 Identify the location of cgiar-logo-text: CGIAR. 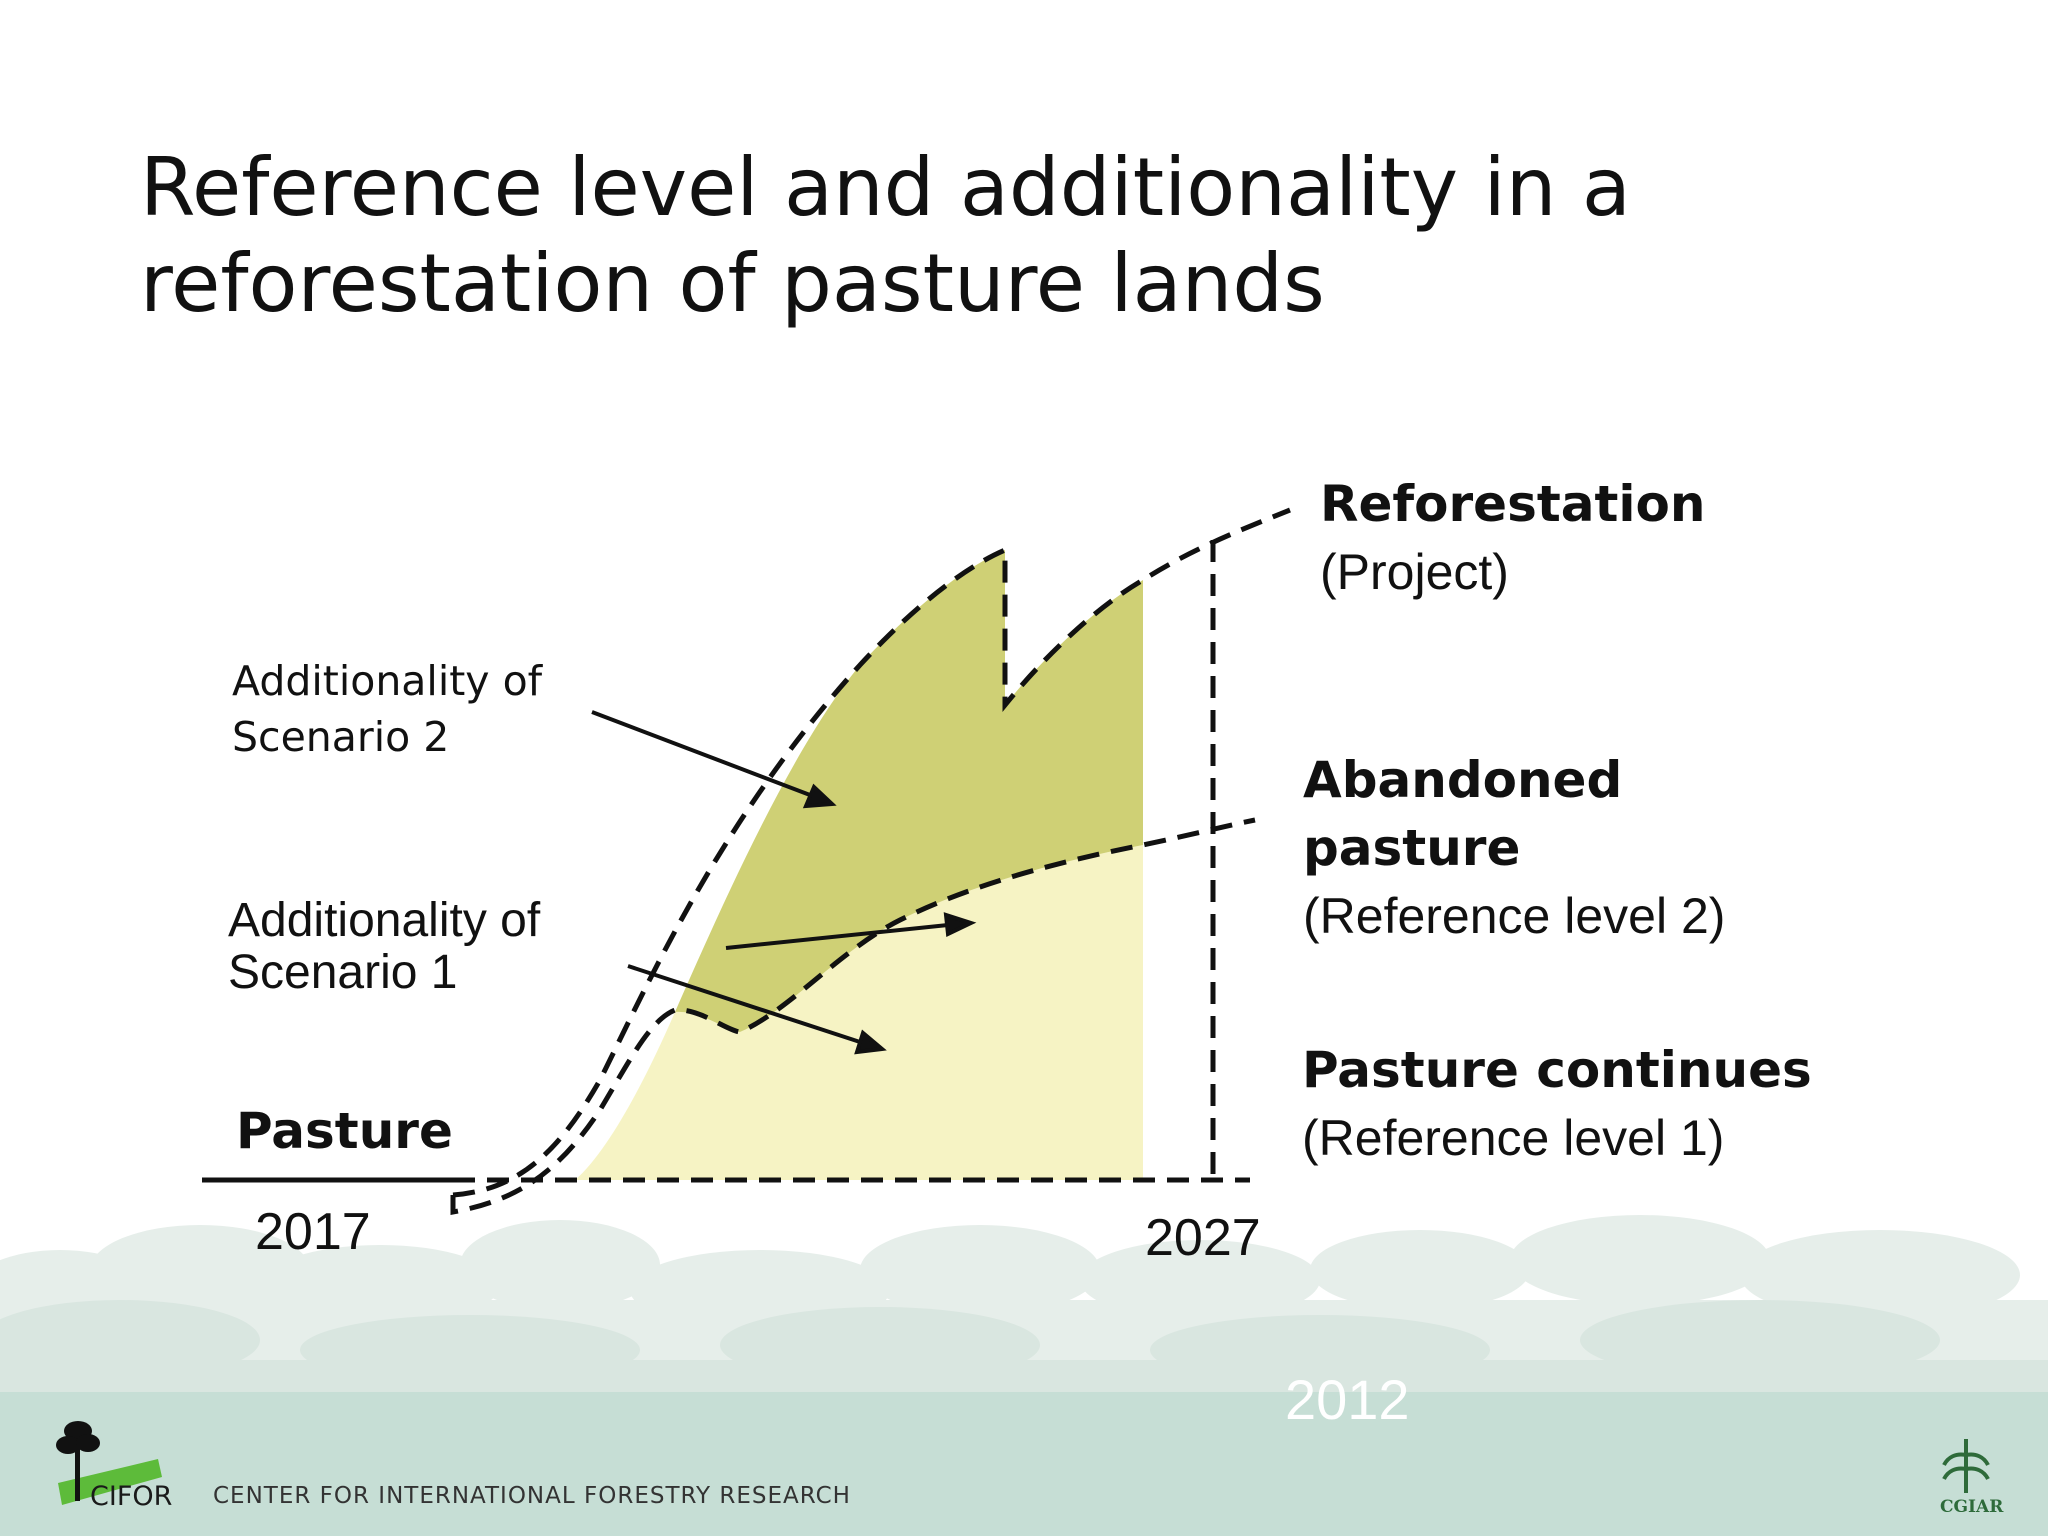
(1972, 1507).